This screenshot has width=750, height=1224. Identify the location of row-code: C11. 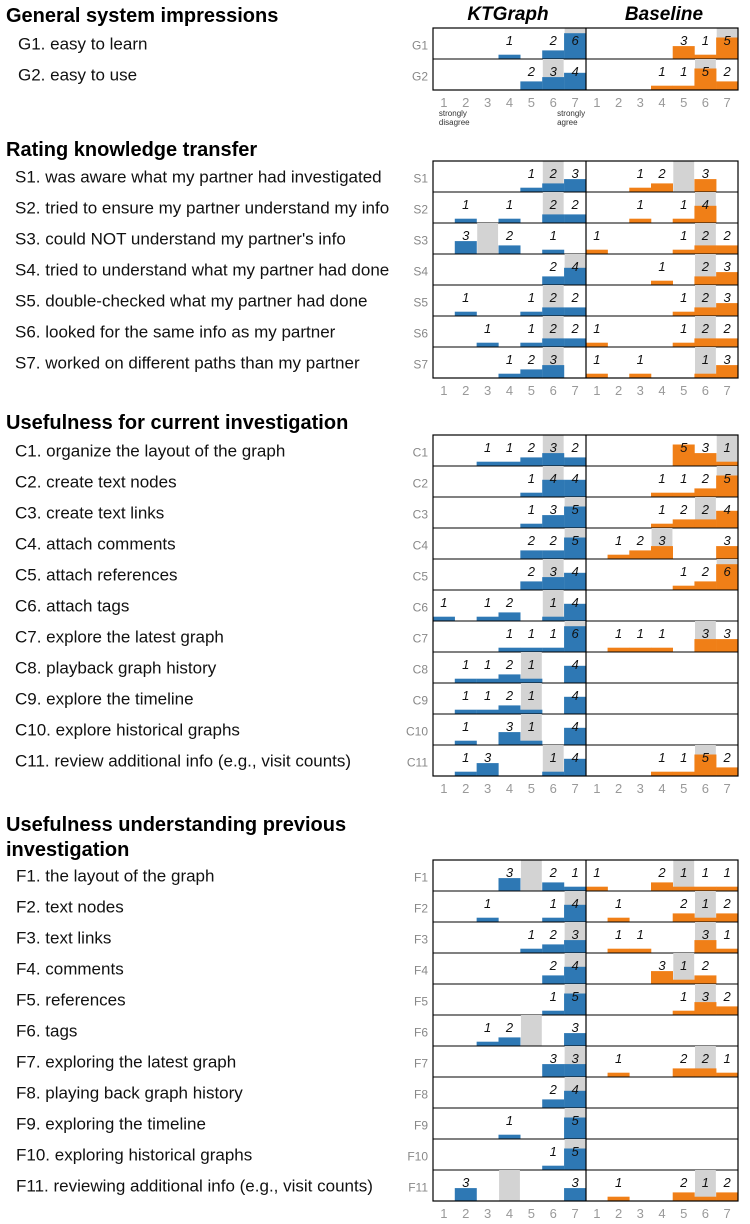
(417, 763).